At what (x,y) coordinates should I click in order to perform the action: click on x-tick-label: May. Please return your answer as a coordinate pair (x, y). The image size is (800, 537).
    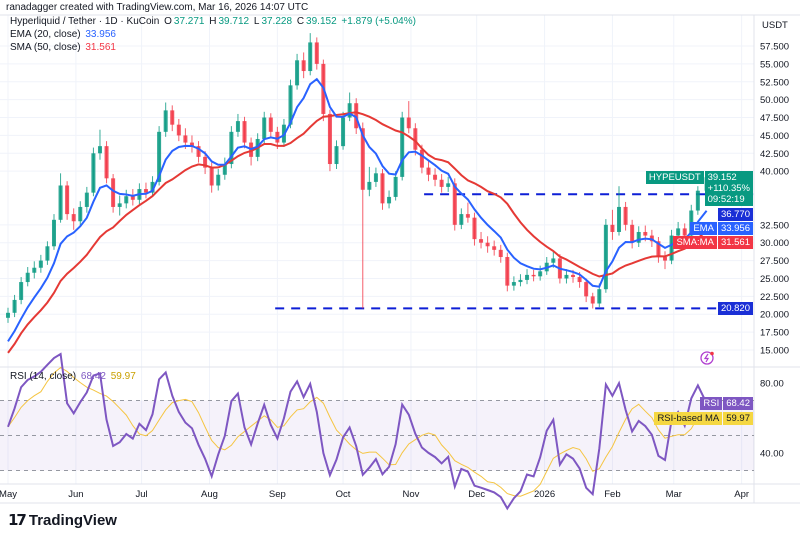
    Looking at the image, I should click on (8, 494).